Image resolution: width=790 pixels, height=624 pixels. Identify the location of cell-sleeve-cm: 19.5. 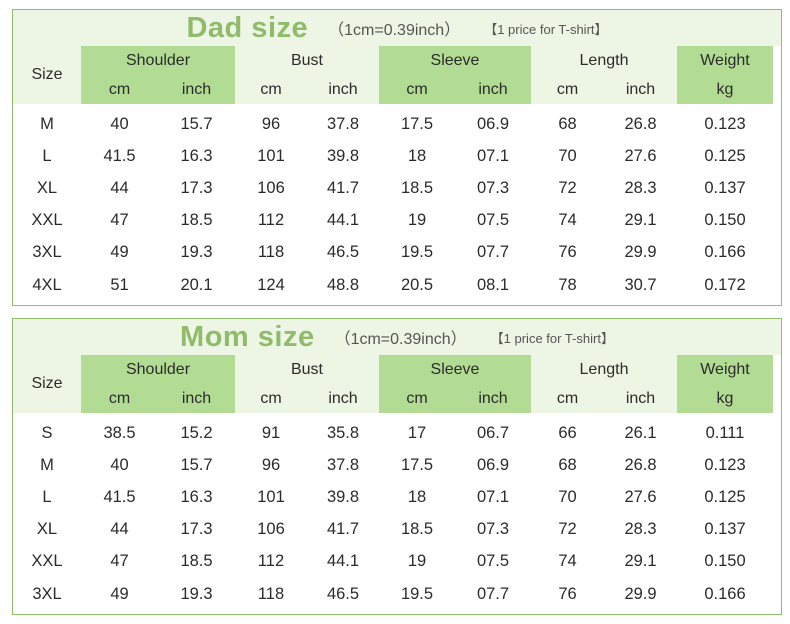
(417, 593).